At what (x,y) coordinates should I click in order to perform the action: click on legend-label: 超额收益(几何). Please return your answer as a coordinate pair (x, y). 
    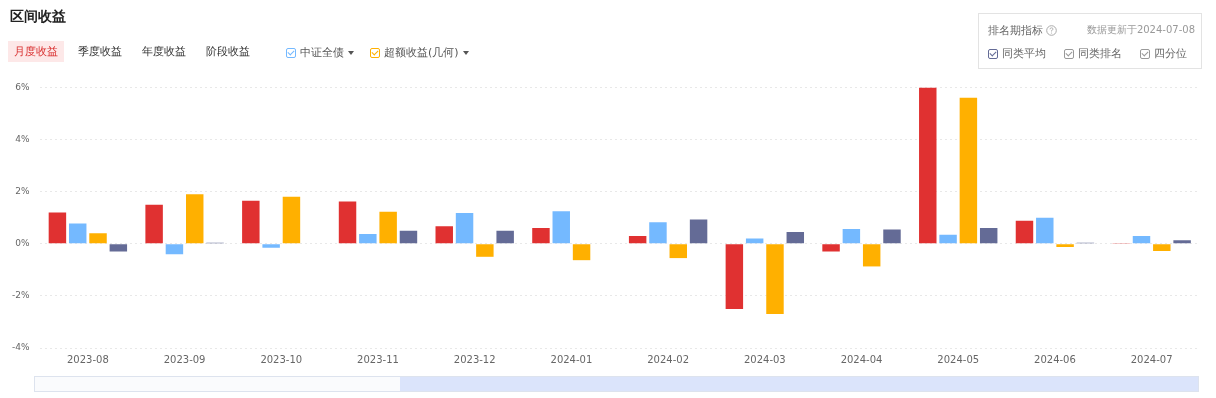
    Looking at the image, I should click on (421, 52).